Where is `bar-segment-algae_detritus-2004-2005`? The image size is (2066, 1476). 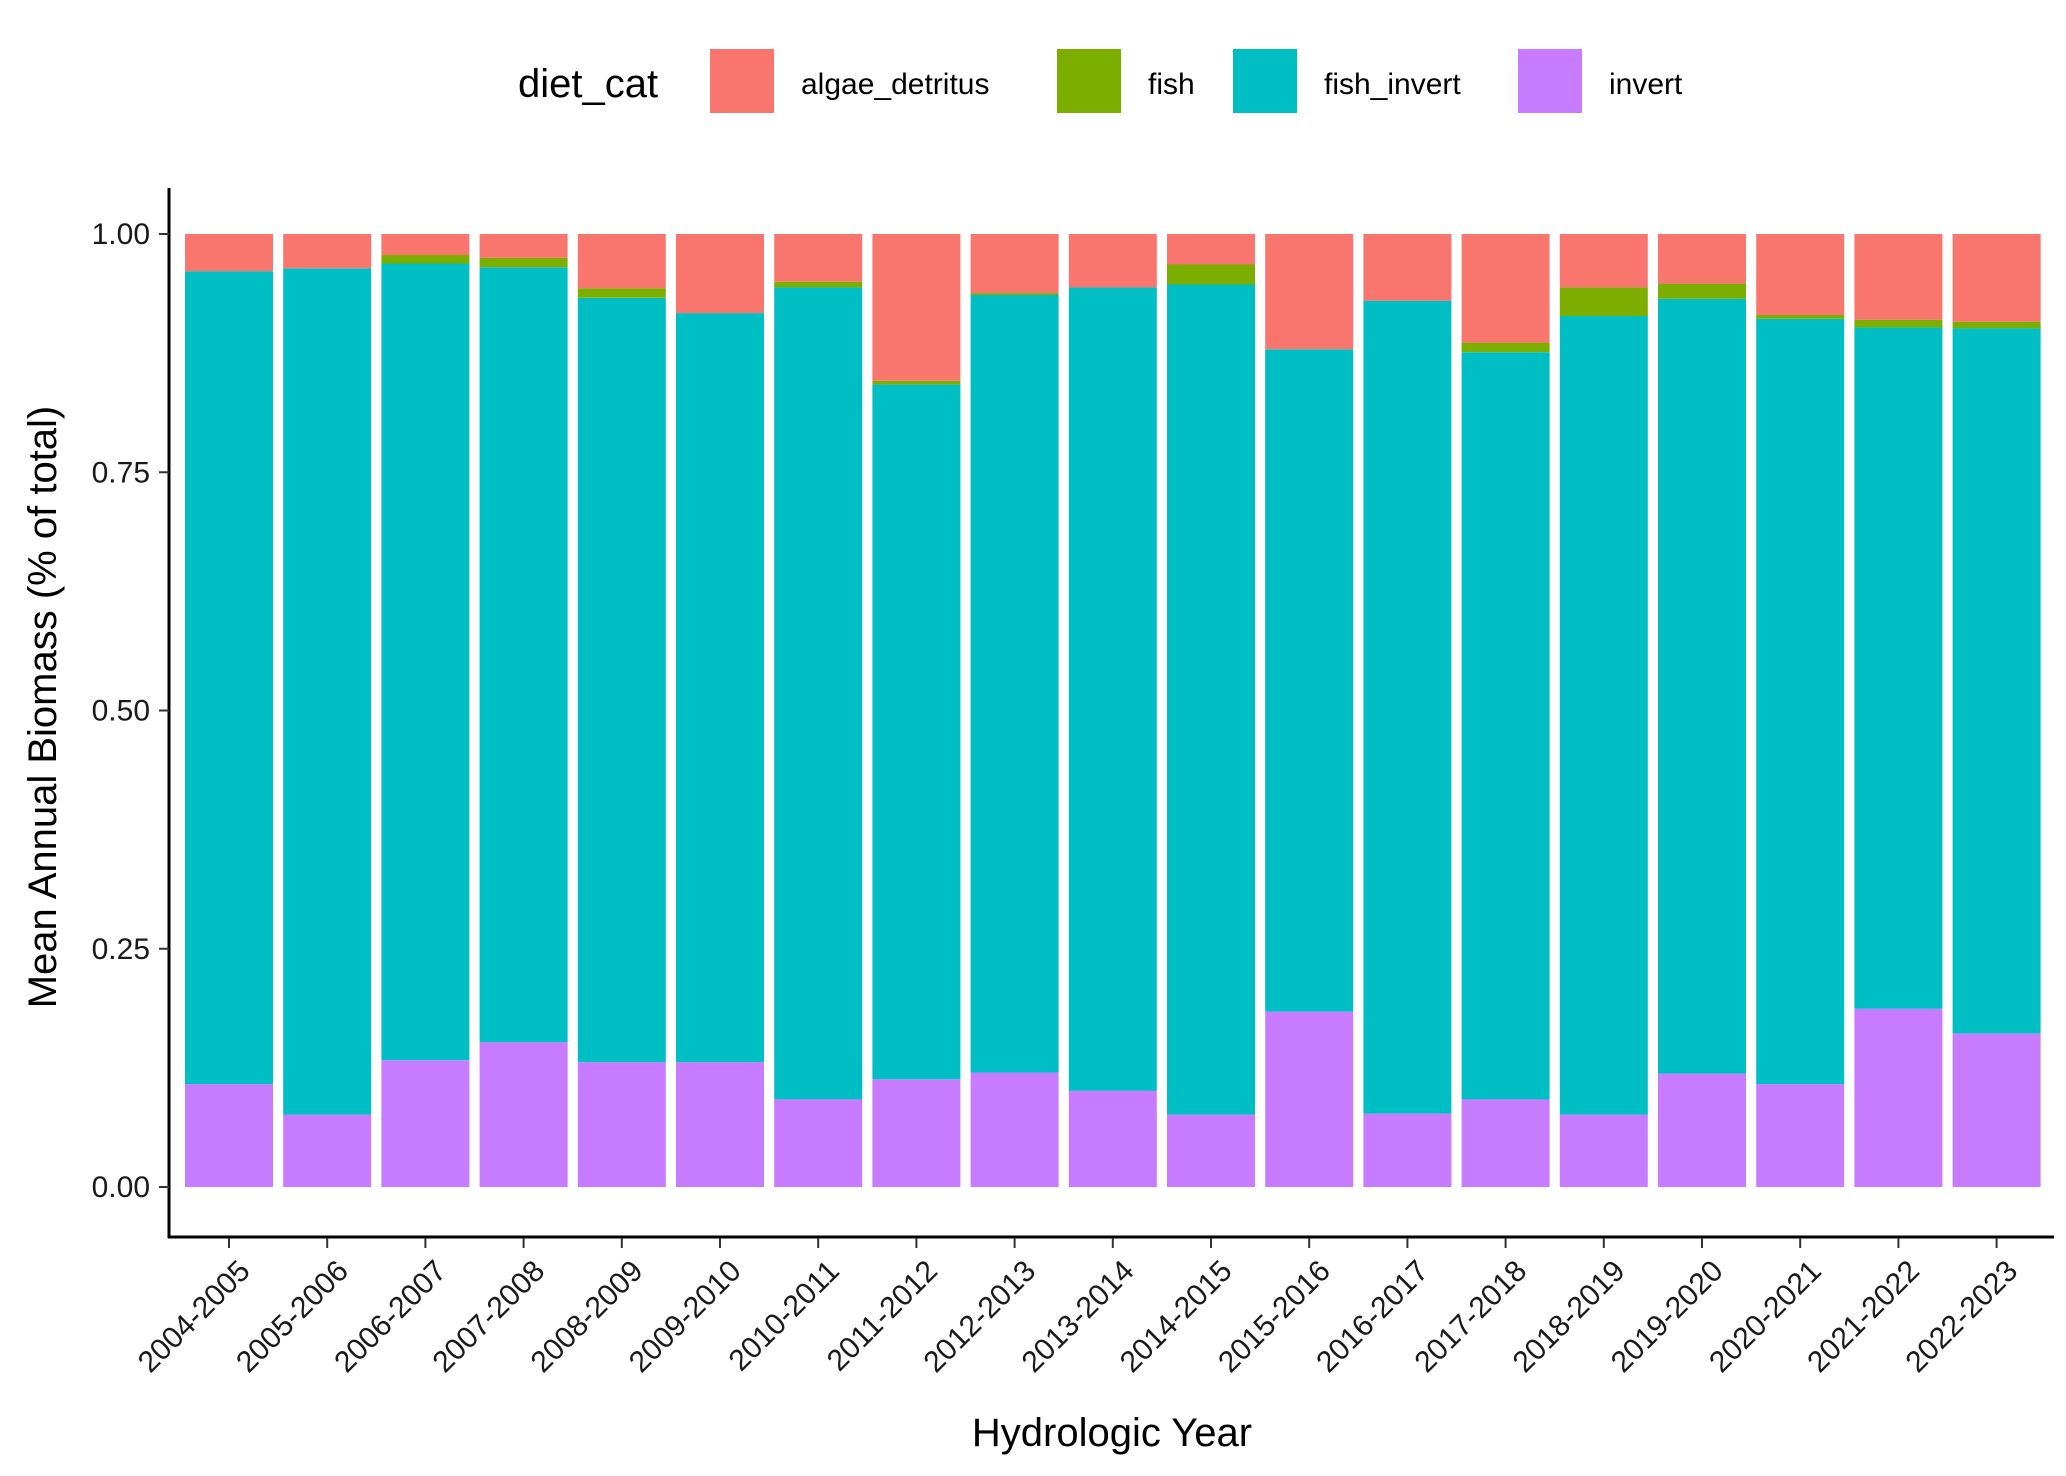
bar-segment-algae_detritus-2004-2005 is located at coordinates (229, 253).